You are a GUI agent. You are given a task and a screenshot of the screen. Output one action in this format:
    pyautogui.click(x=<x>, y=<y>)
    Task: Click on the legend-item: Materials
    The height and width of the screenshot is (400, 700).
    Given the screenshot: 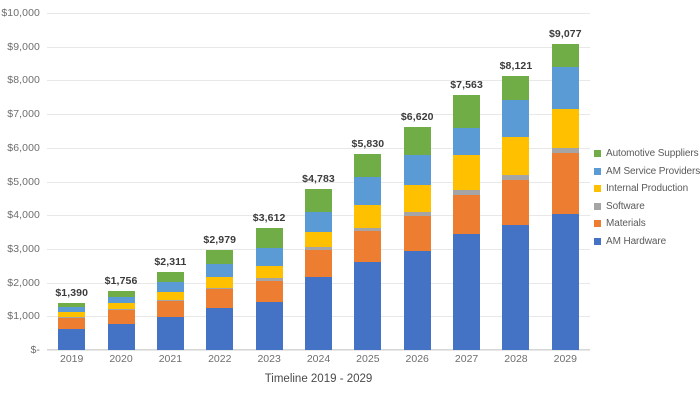 What is the action you would take?
    pyautogui.click(x=647, y=224)
    